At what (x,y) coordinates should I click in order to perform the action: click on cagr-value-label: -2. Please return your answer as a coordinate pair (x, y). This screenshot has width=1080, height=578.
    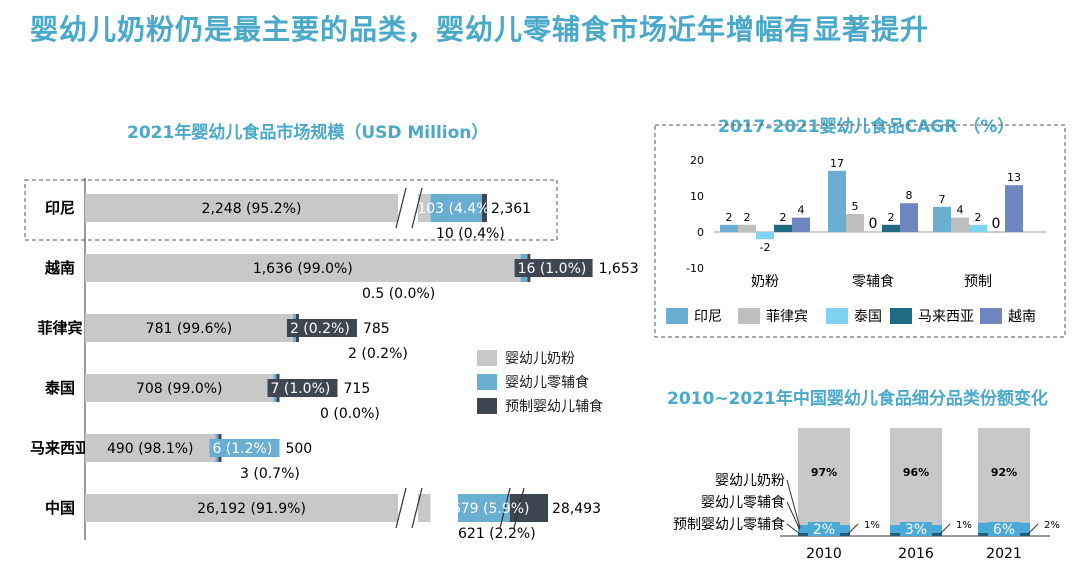
    Looking at the image, I should click on (765, 247).